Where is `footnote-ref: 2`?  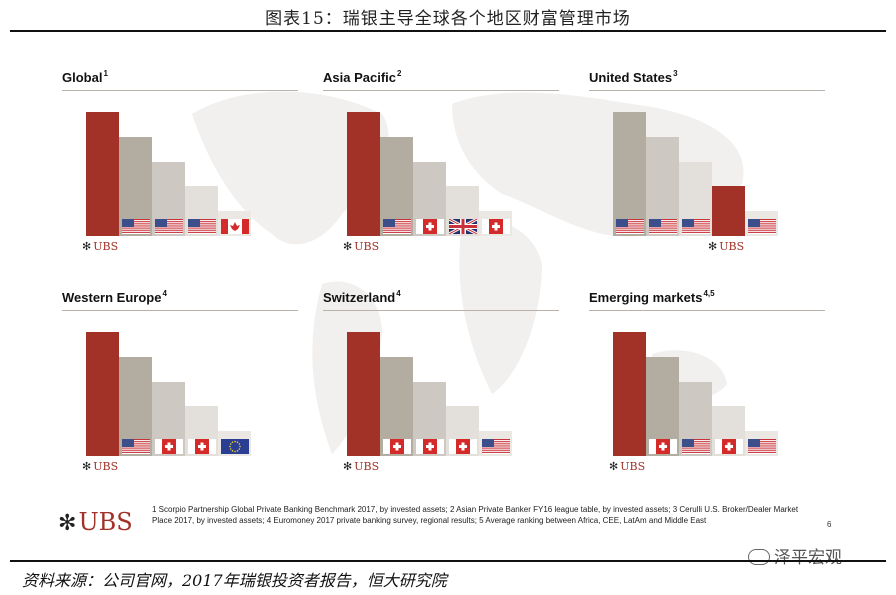
footnote-ref: 2 is located at coordinates (399, 73).